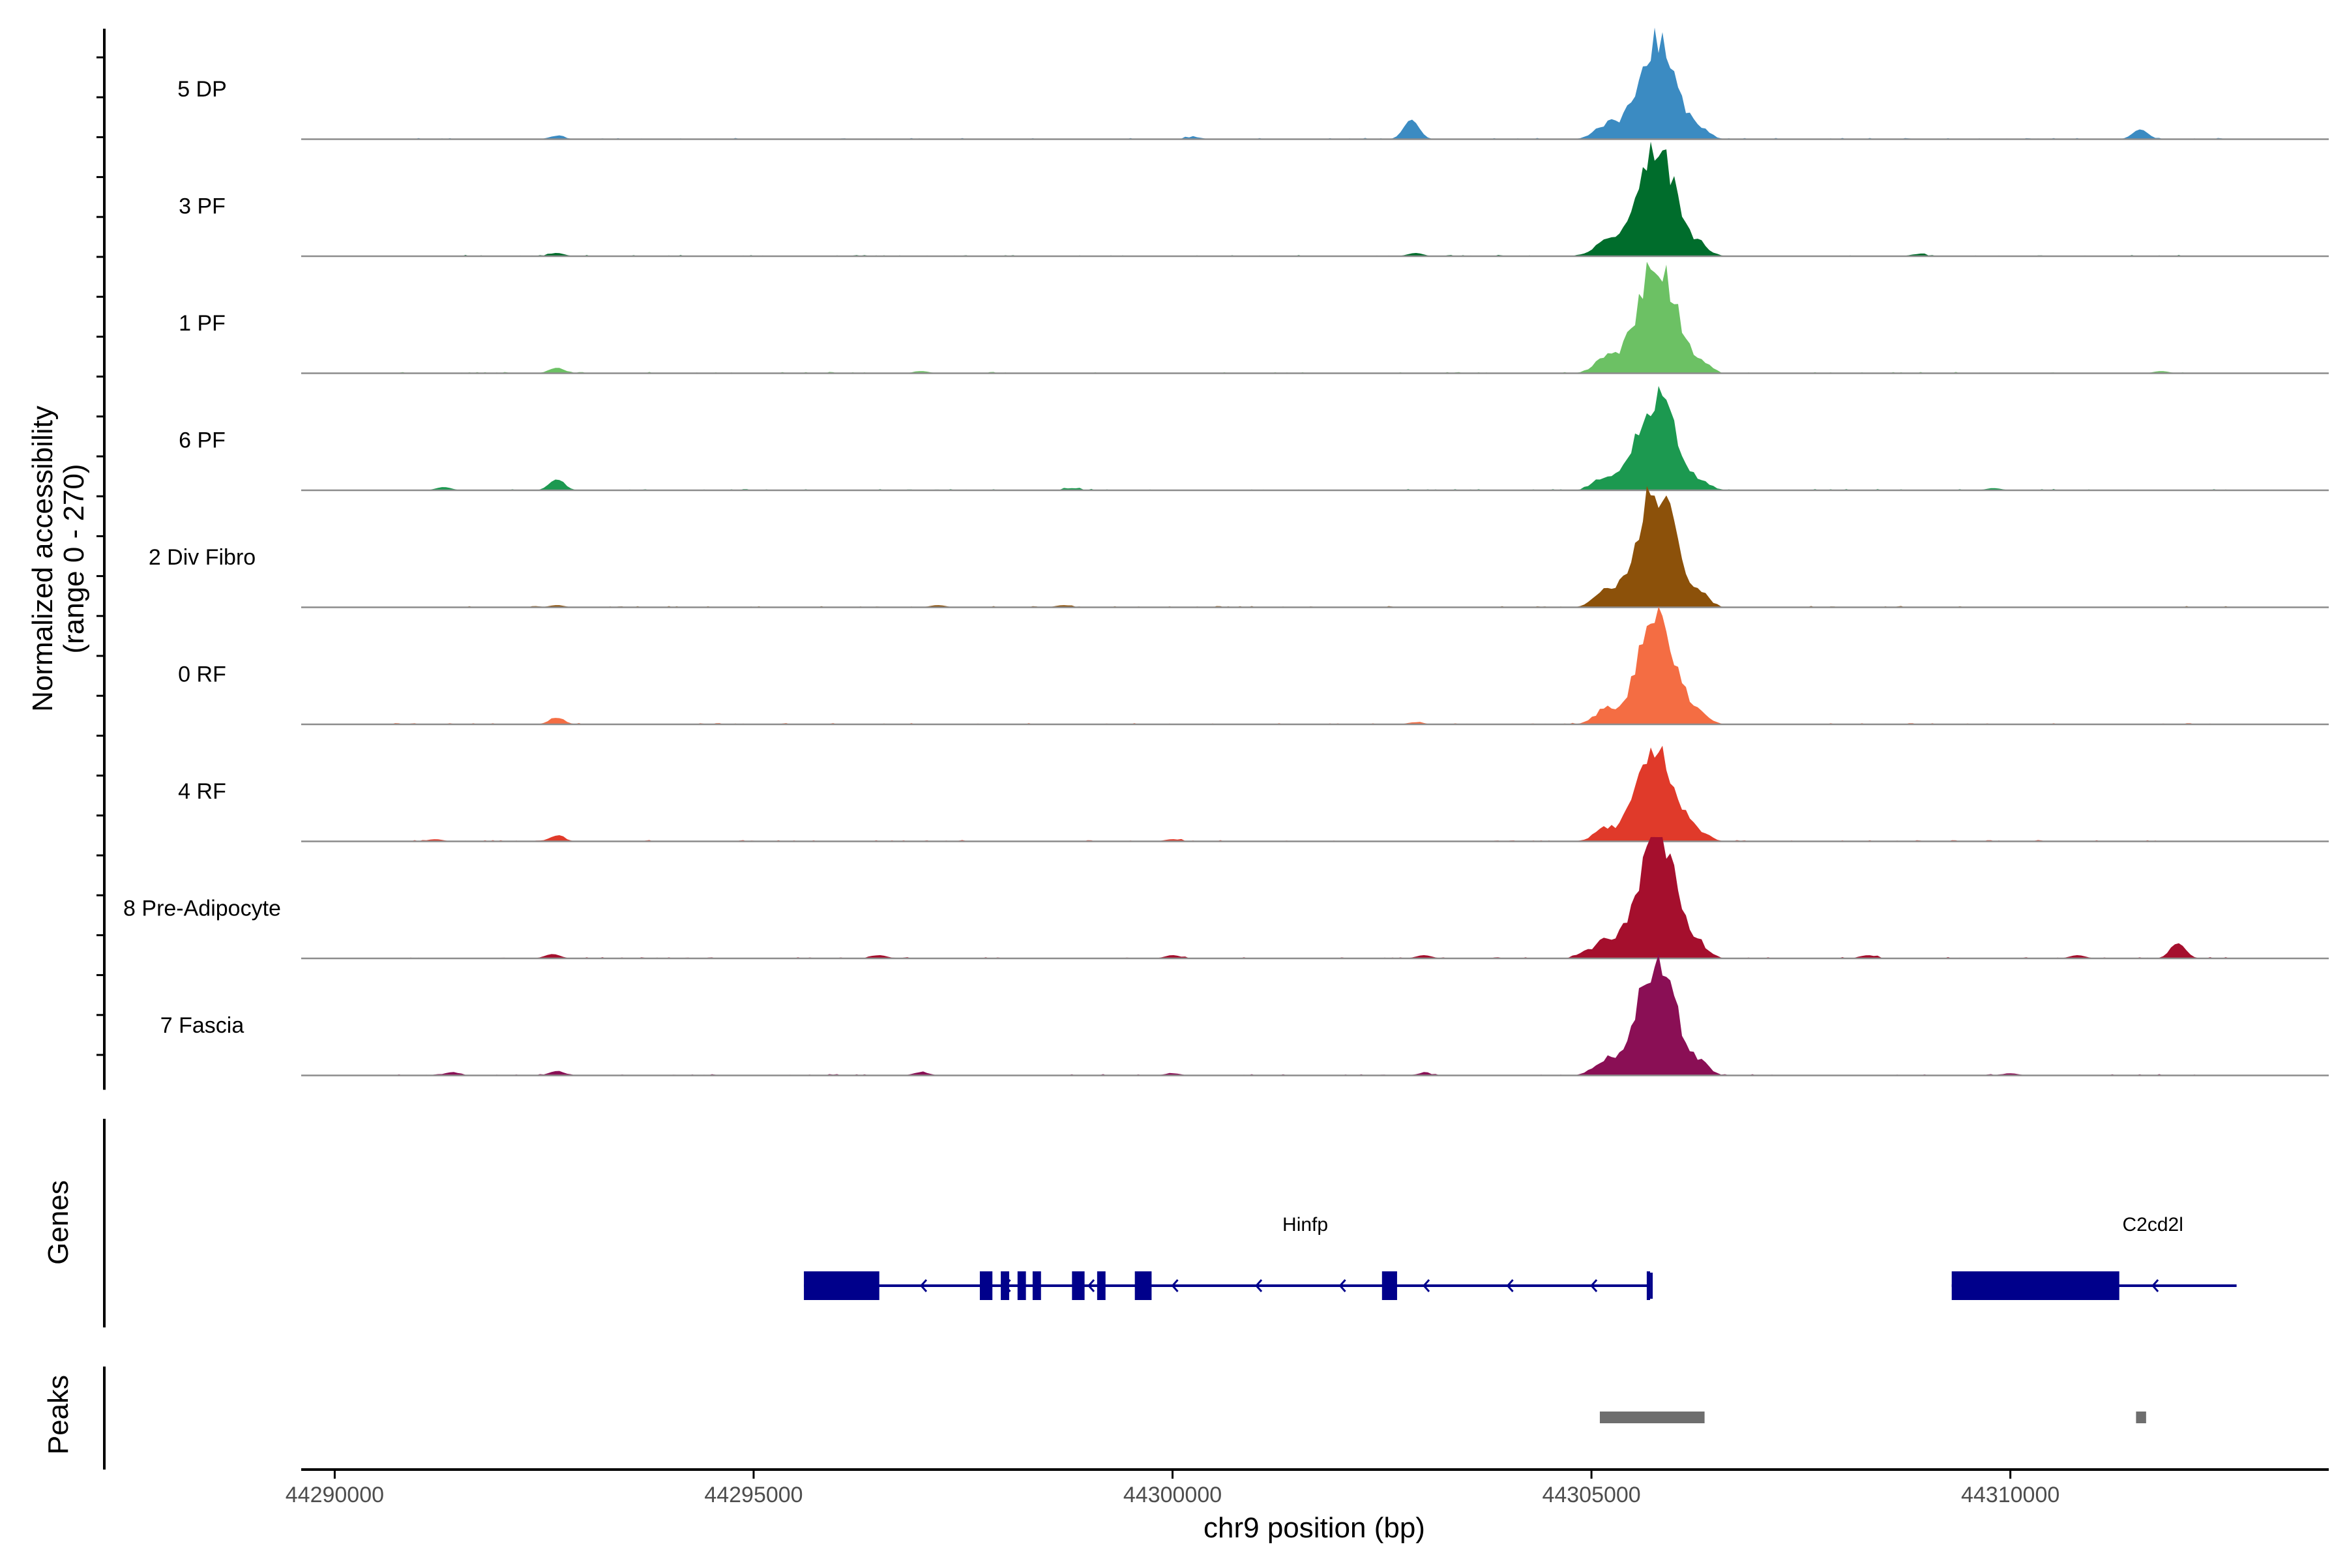  I want to click on track-label-1-pf: 1 PF, so click(202, 324).